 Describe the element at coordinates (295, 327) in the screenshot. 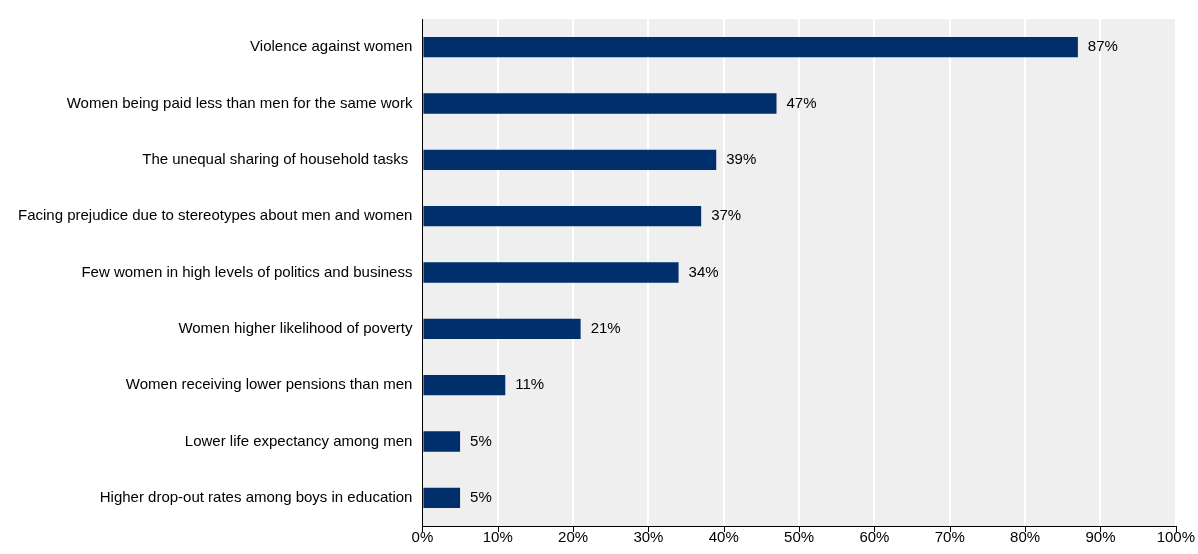

I see `y-tick-label: Women higher likelihood of poverty` at that location.